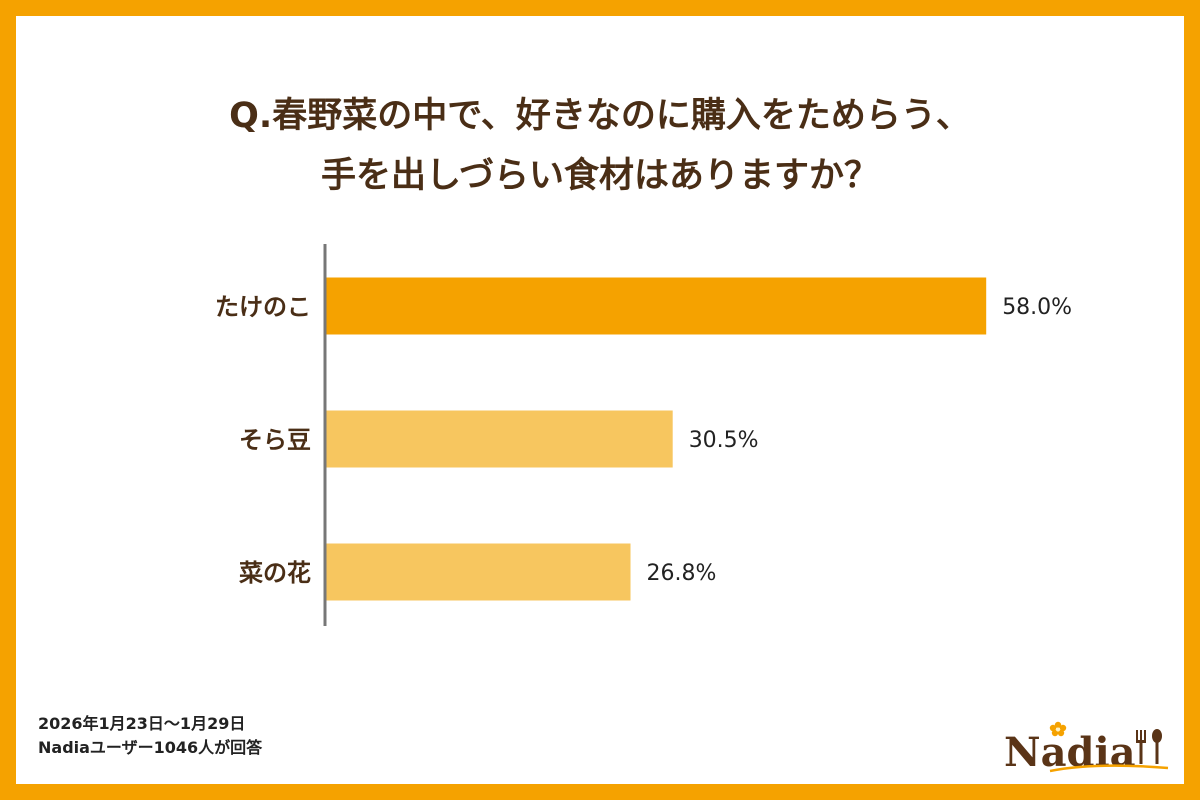 The height and width of the screenshot is (800, 1200). What do you see at coordinates (274, 573) in the screenshot?
I see `category-label-3: 菜の花` at bounding box center [274, 573].